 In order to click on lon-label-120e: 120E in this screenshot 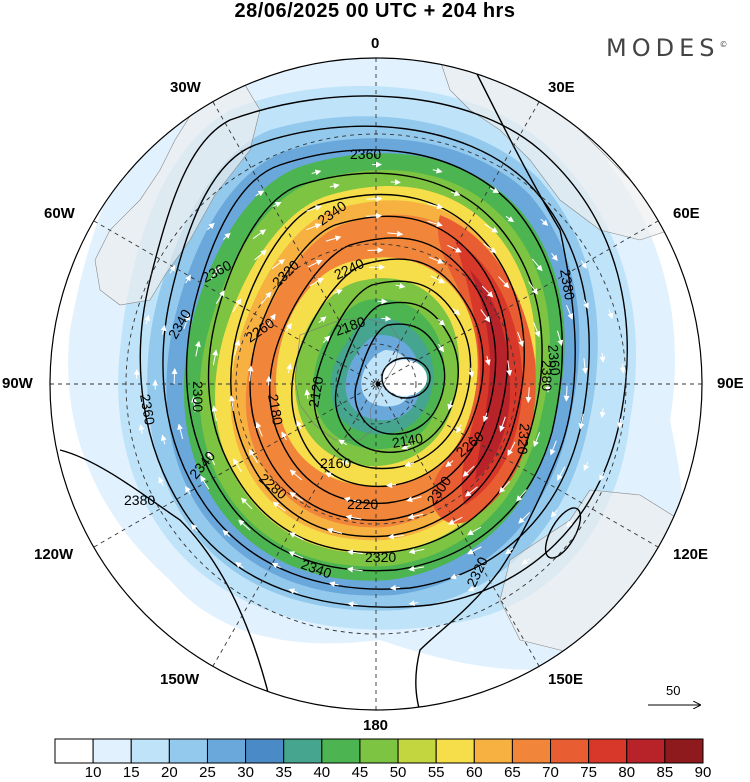, I will do `click(691, 554)`.